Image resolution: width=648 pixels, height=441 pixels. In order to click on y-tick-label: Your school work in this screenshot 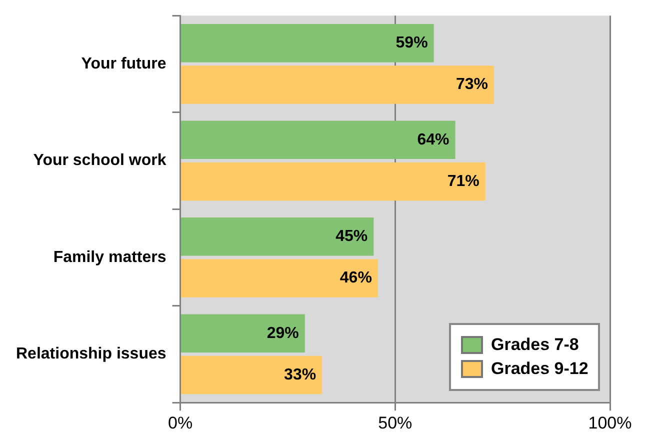, I will do `click(99, 161)`.